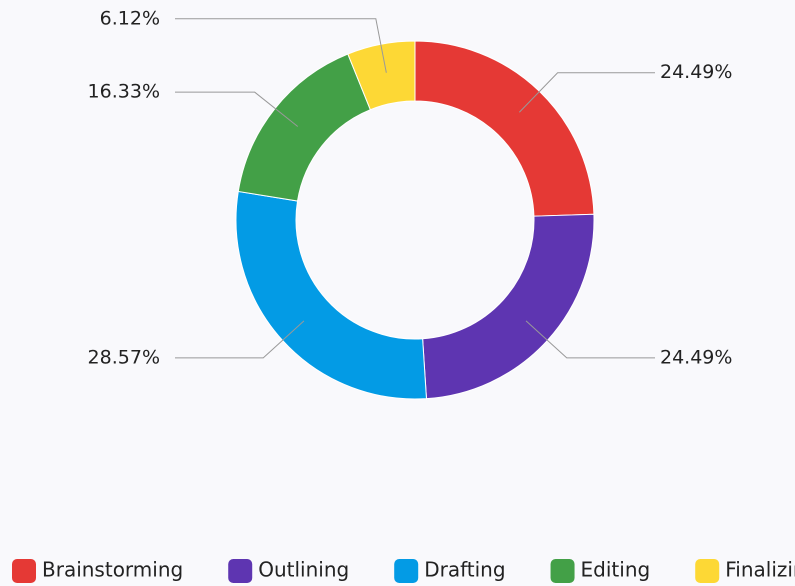 The width and height of the screenshot is (795, 586). Describe the element at coordinates (112, 570) in the screenshot. I see `legend-label: Brainstorming` at that location.